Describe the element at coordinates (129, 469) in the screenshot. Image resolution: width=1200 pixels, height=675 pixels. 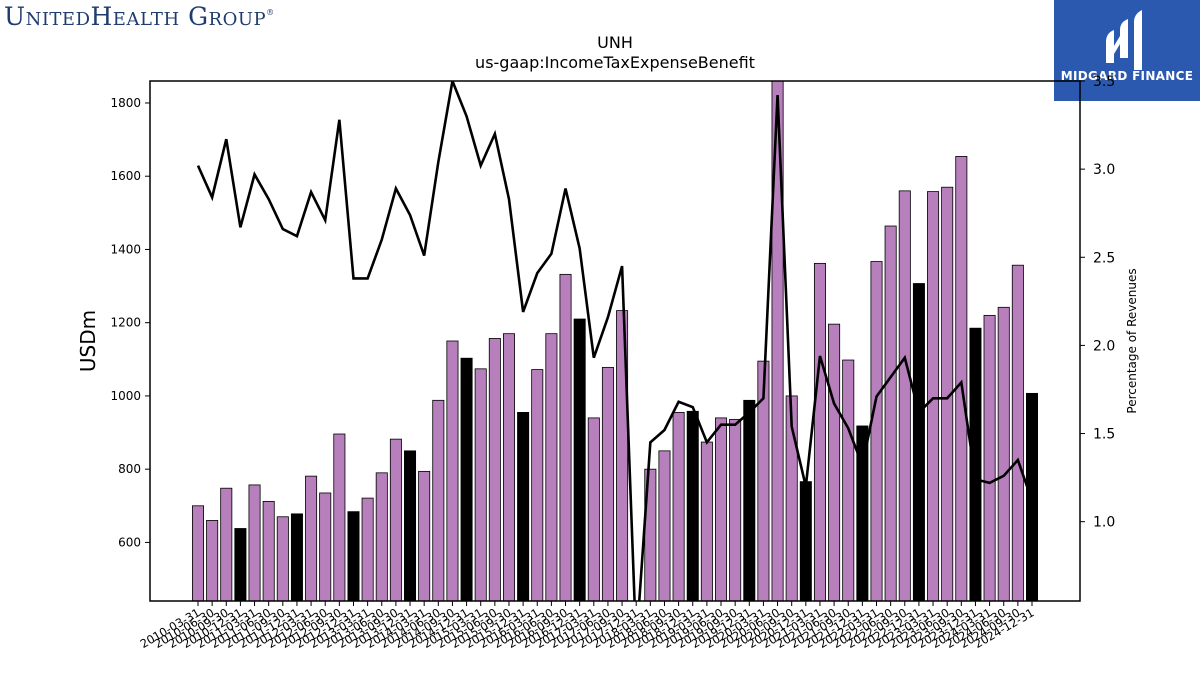
I see `y-tick-label: 800` at that location.